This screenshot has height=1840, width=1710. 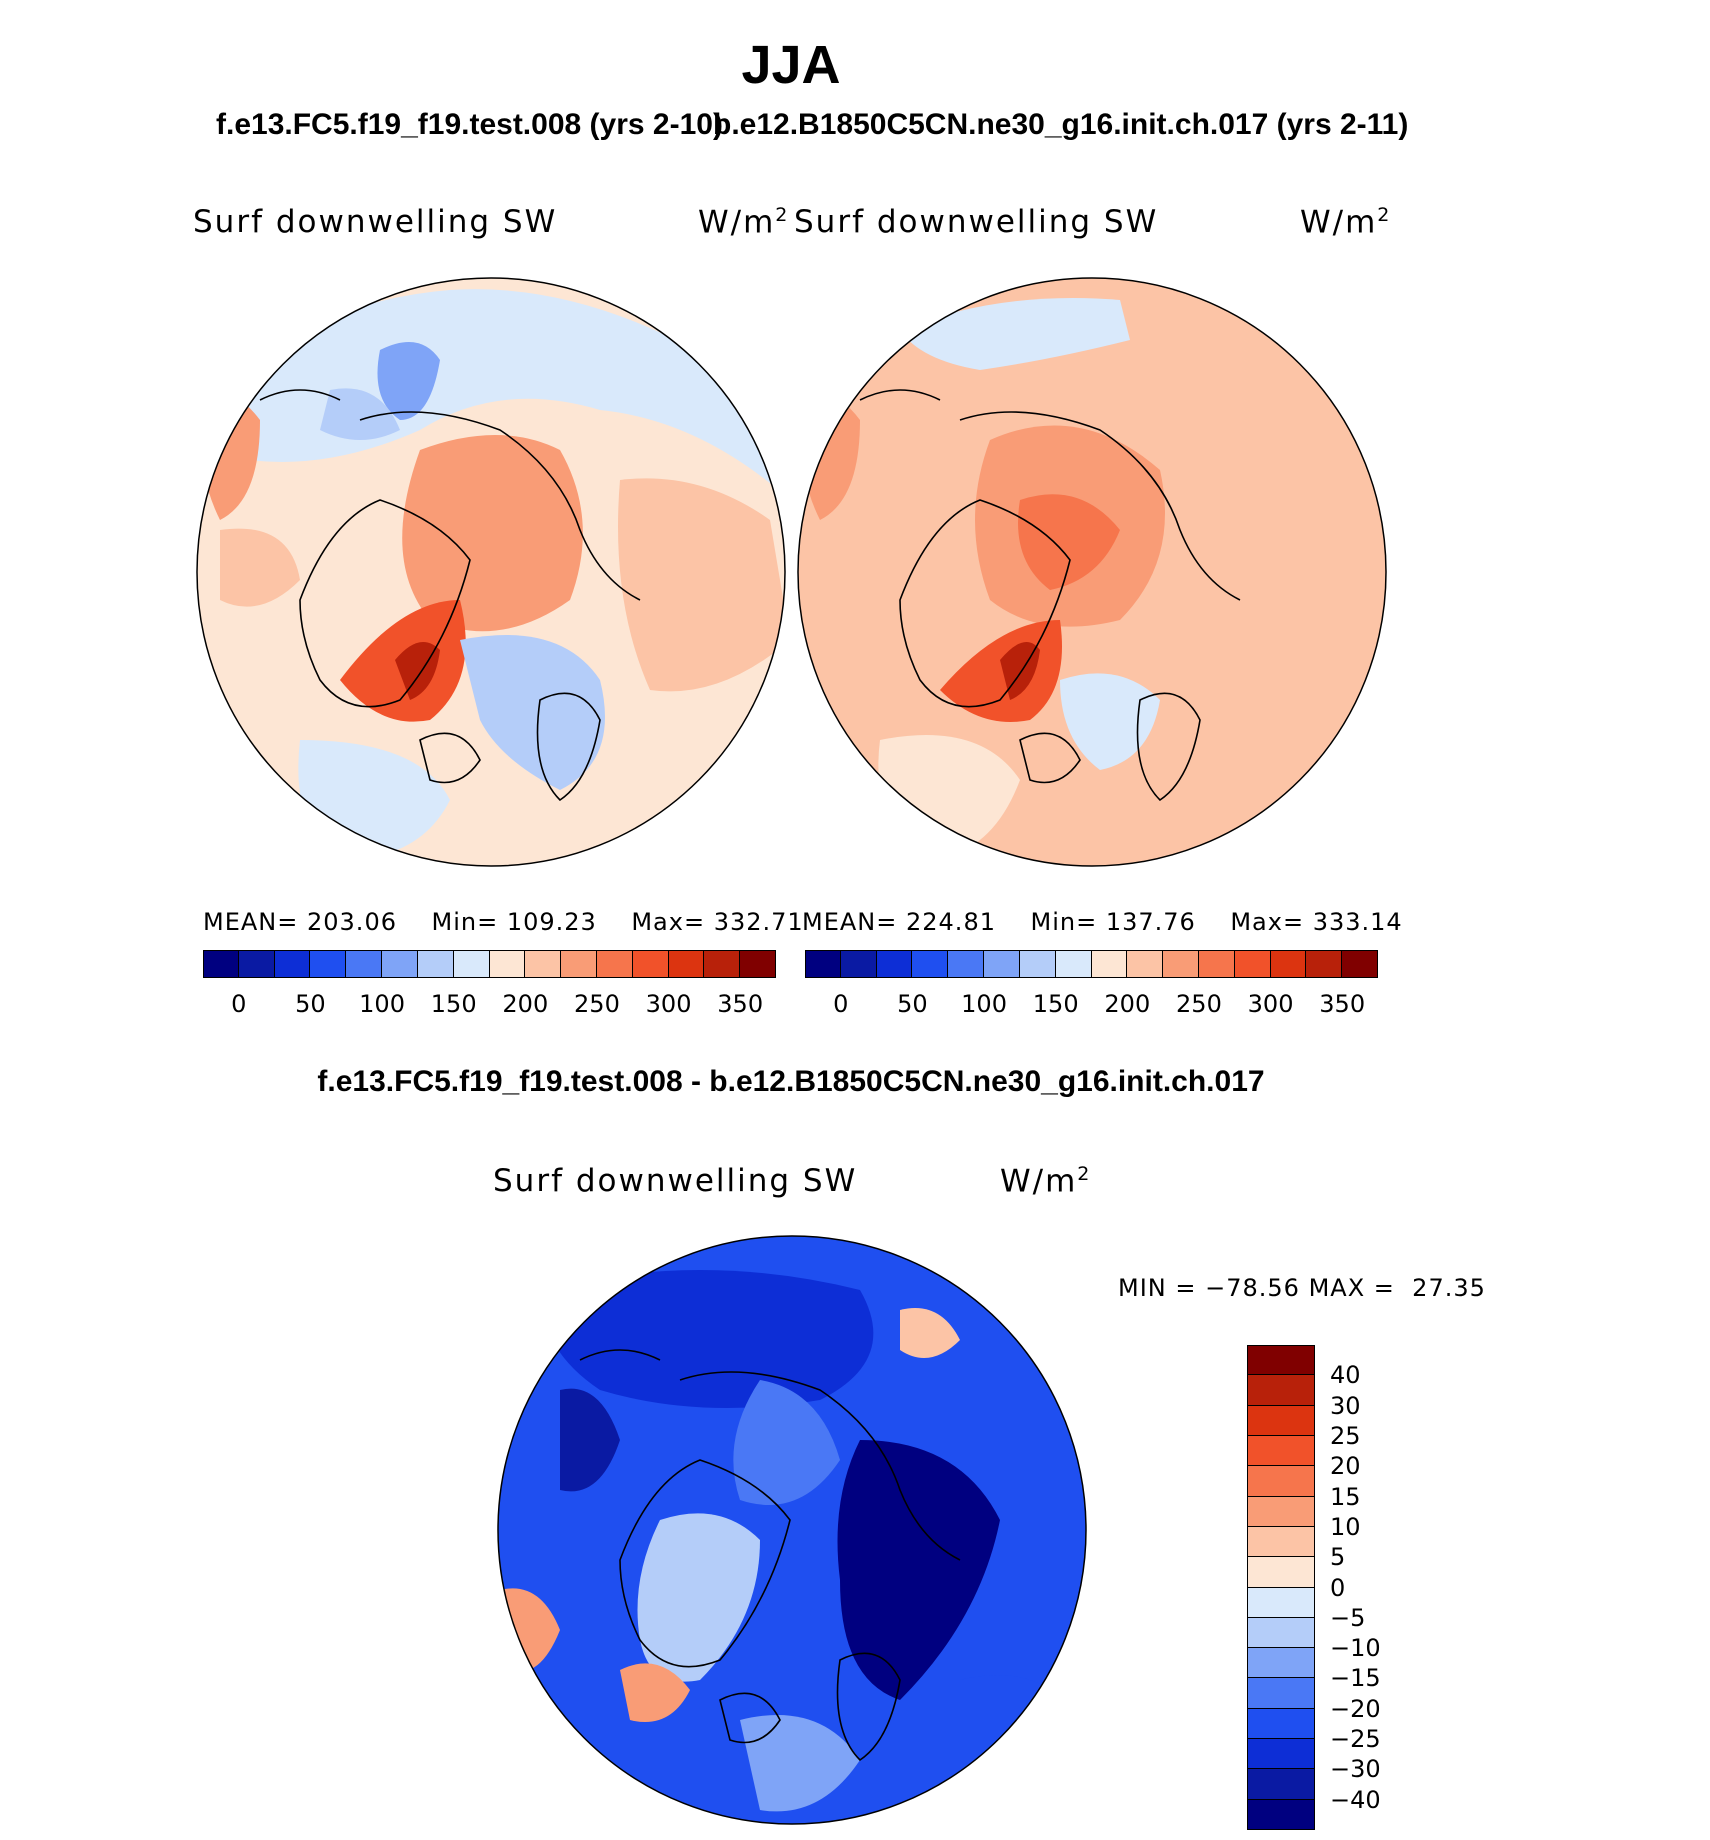 What do you see at coordinates (1355, 1678) in the screenshot?
I see `colorbar-tick-label: −15` at bounding box center [1355, 1678].